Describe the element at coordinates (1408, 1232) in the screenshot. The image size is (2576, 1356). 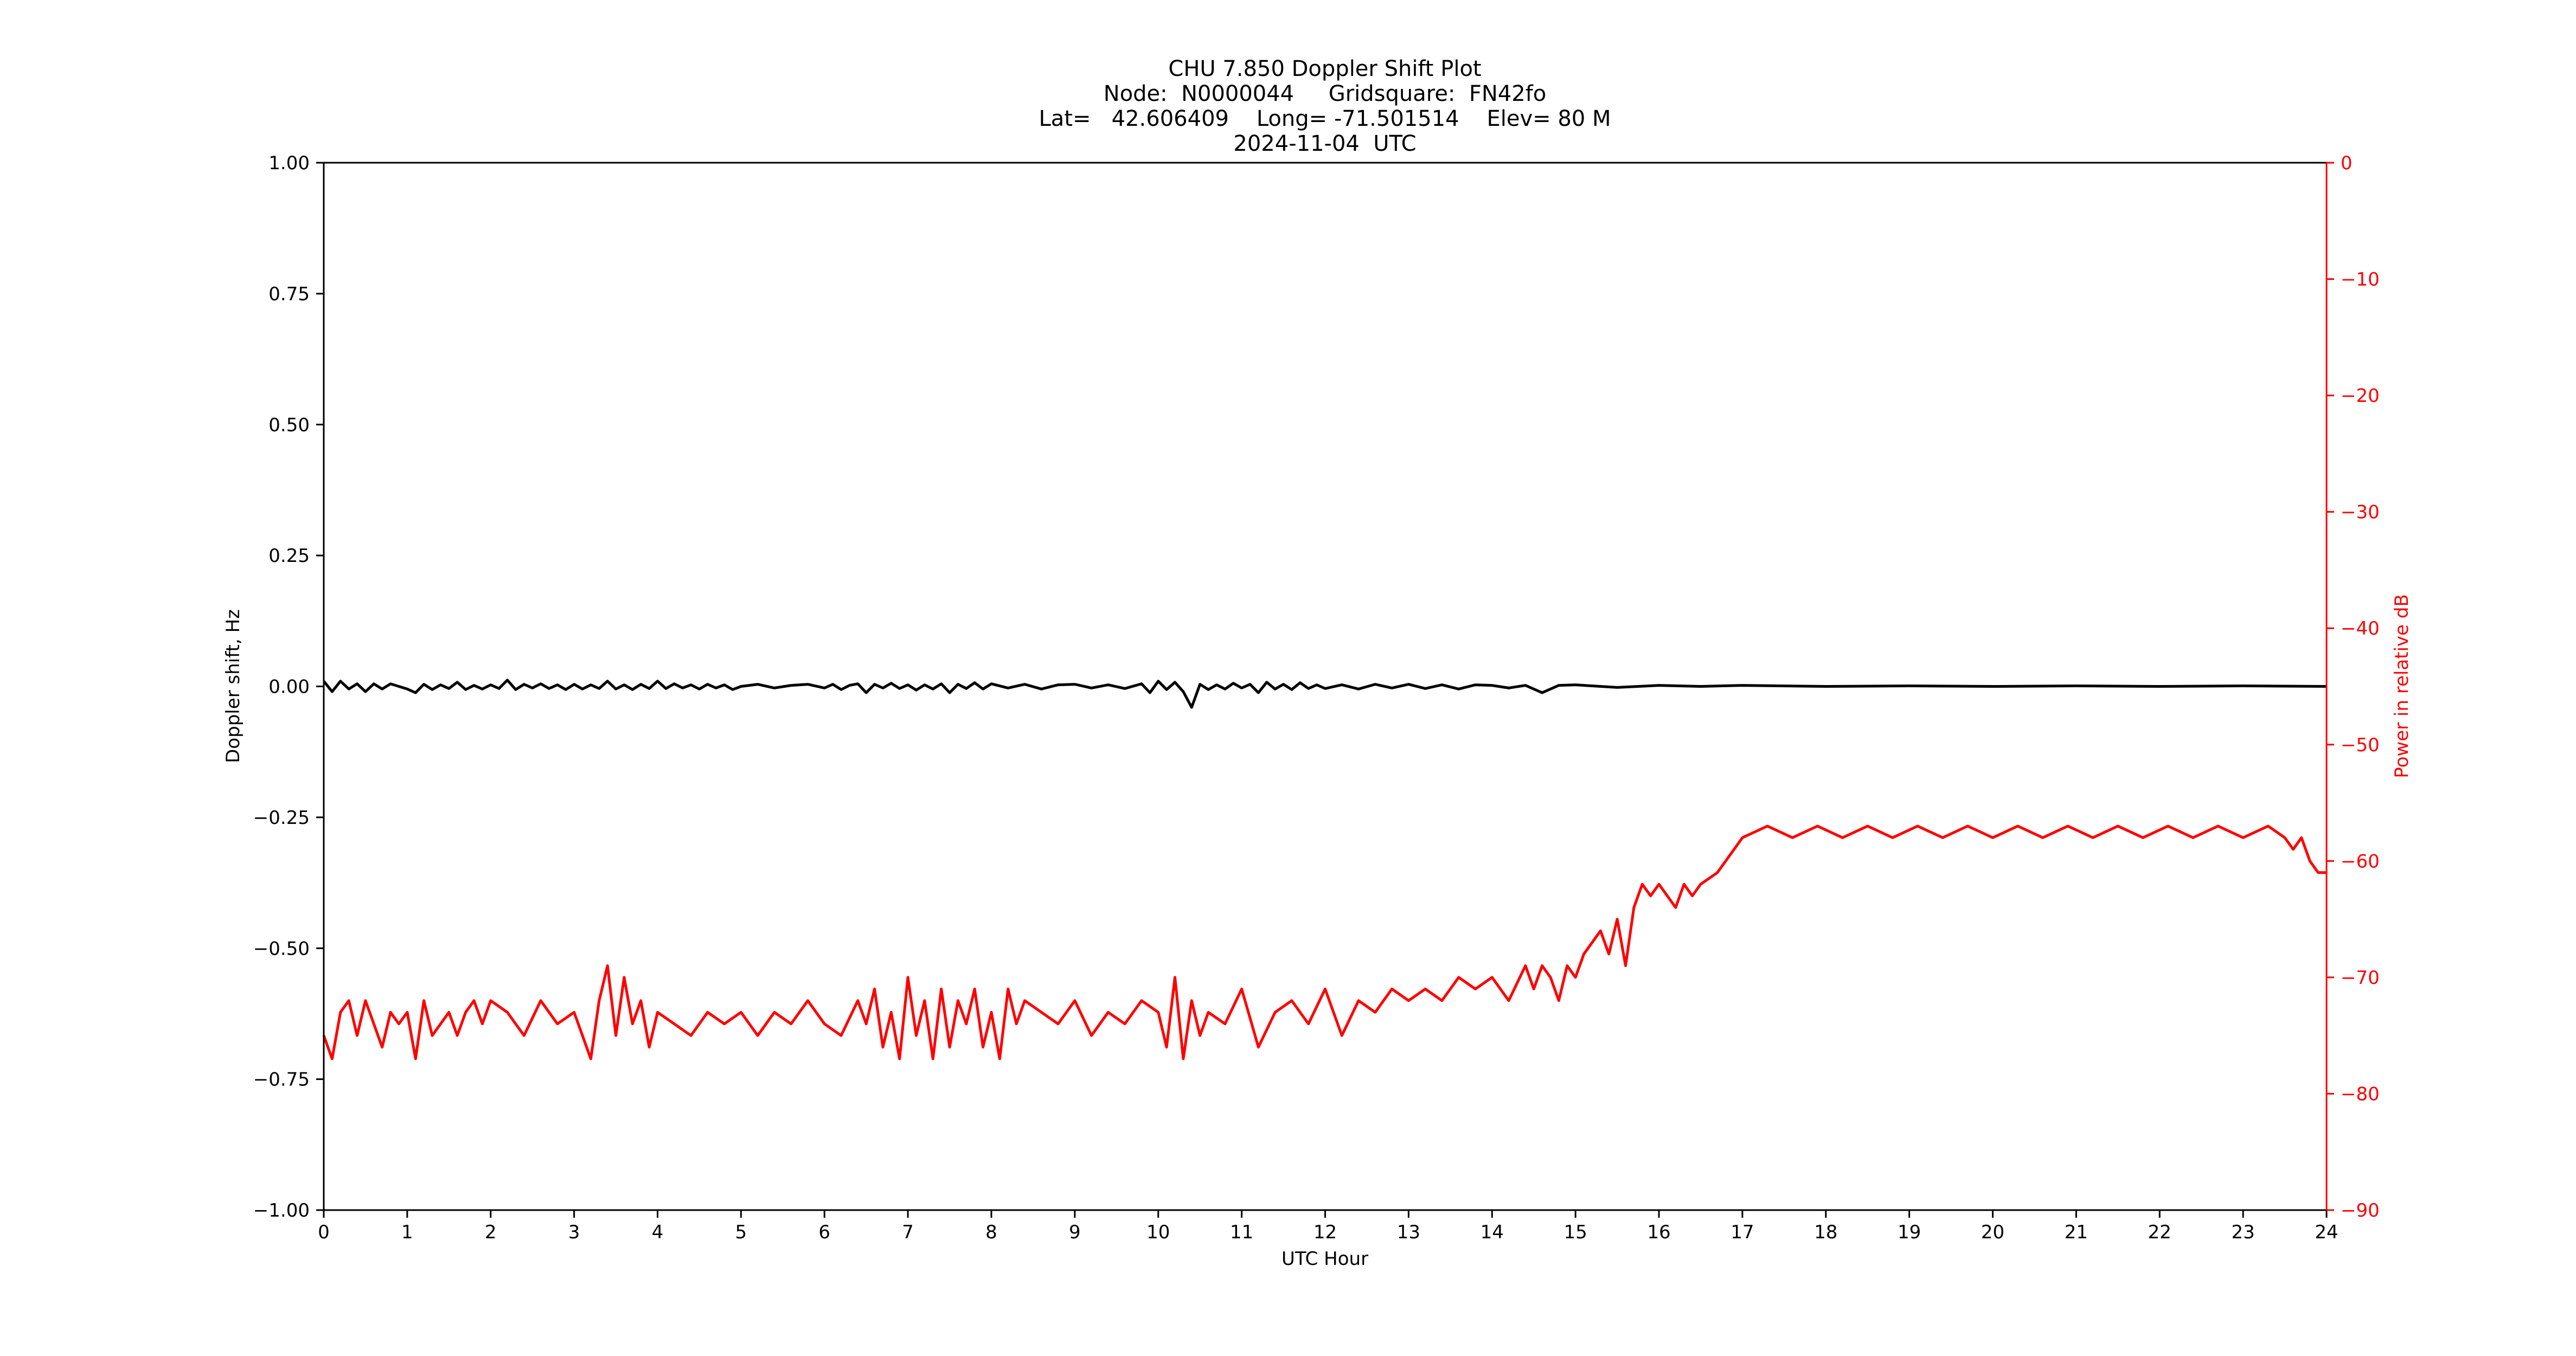
I see `x-tick-label: 13` at that location.